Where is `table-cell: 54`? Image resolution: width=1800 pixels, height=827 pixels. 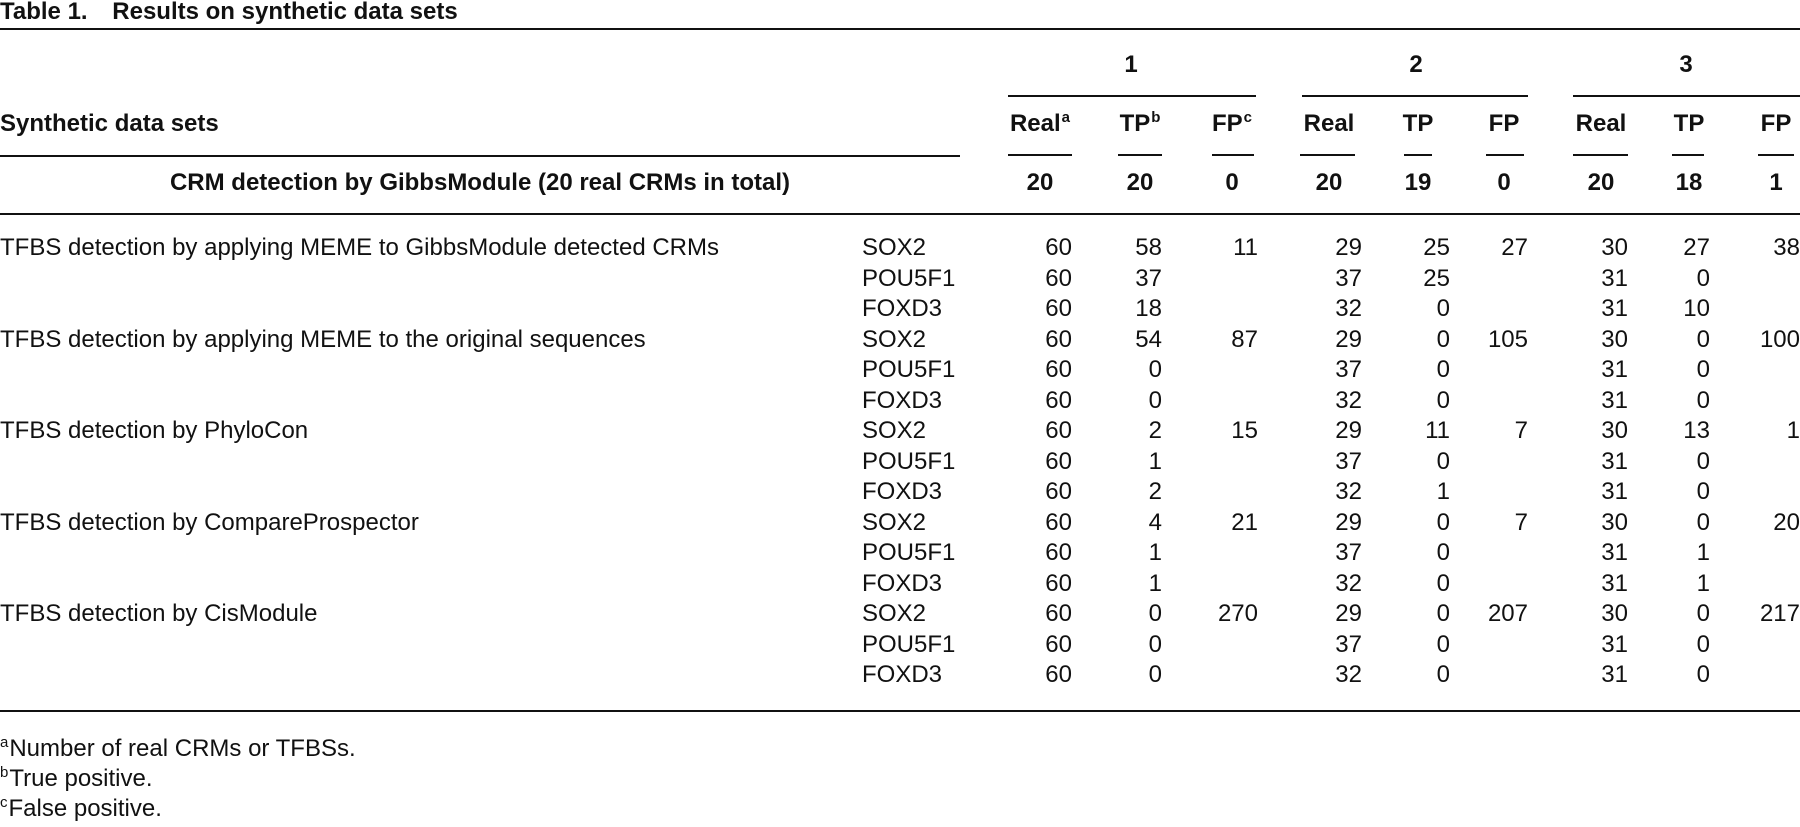 table-cell: 54 is located at coordinates (1148, 339).